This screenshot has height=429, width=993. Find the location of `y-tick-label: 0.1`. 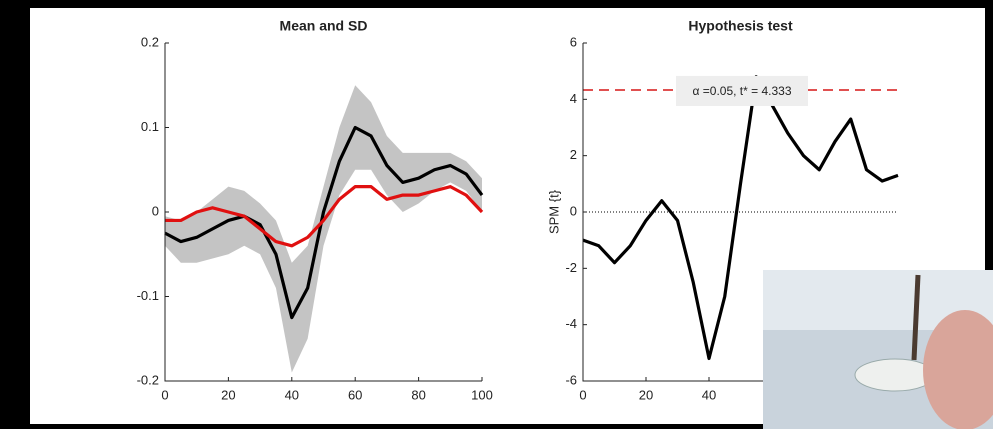

y-tick-label: 0.1 is located at coordinates (150, 126).